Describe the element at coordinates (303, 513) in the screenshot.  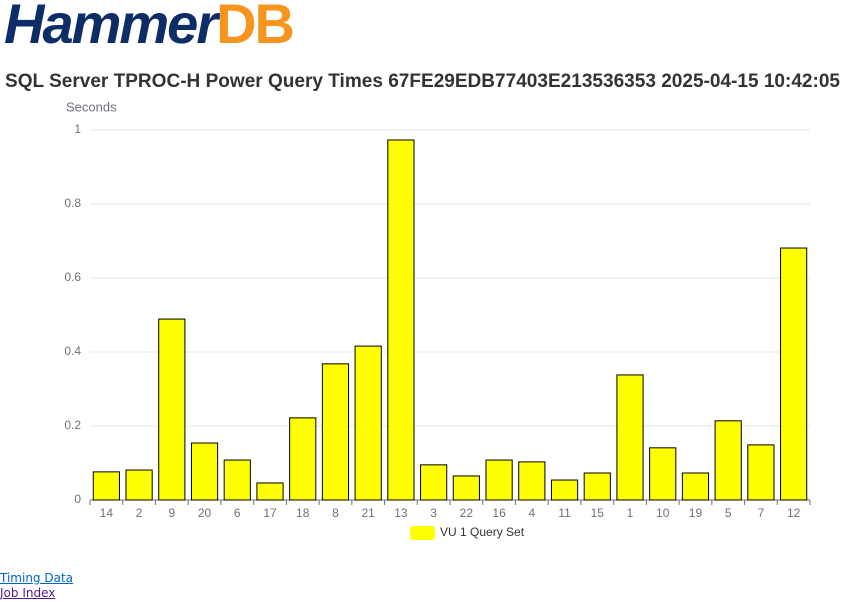
I see `x-tick-label: 18` at that location.